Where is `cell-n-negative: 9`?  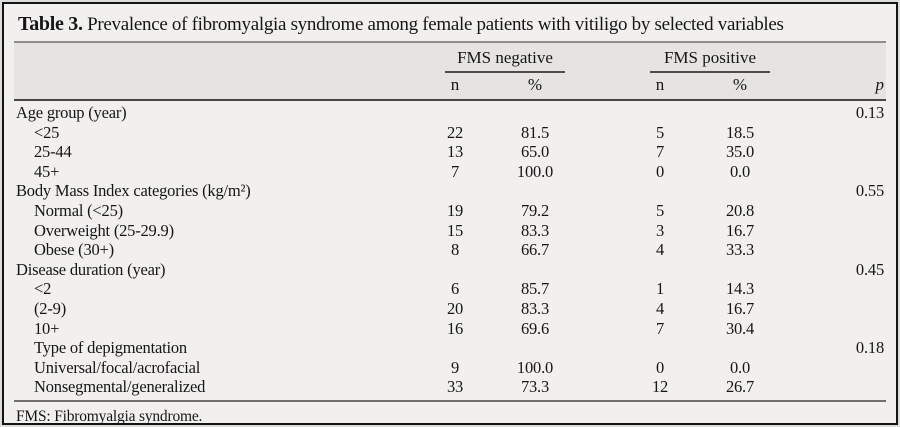 cell-n-negative: 9 is located at coordinates (455, 367).